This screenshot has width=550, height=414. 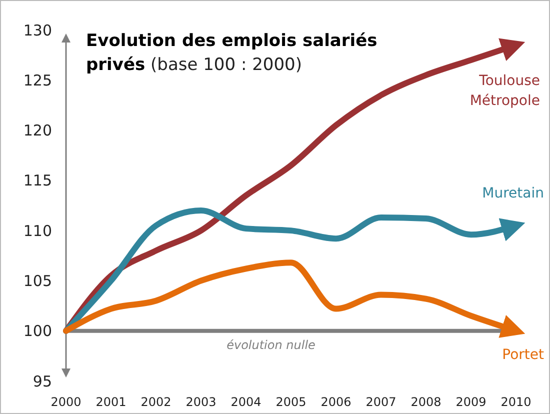 What do you see at coordinates (505, 91) in the screenshot?
I see `series-label: Toulouse Métropole` at bounding box center [505, 91].